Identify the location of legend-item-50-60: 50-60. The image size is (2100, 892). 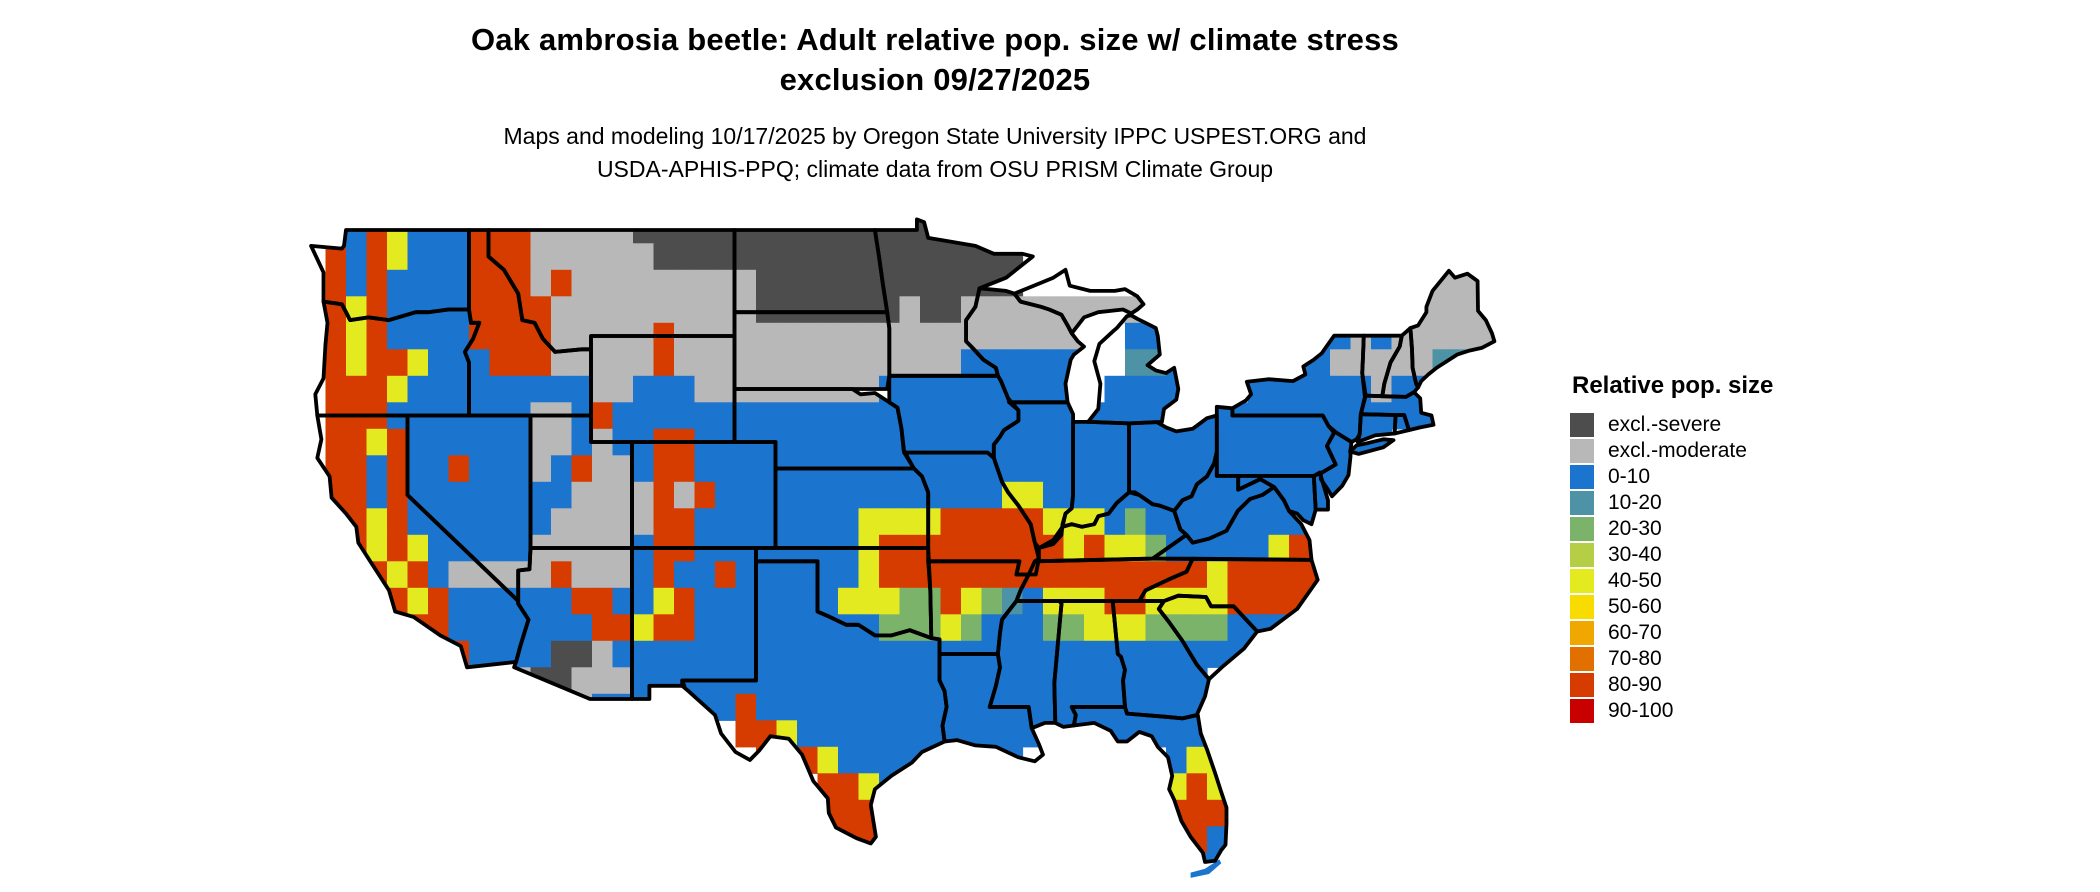
(1671, 607).